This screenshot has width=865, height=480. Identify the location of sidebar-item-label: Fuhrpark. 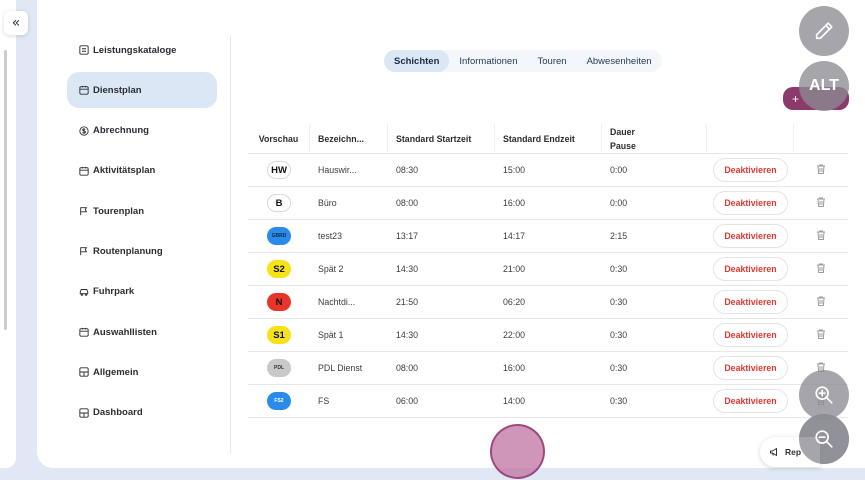
(114, 292).